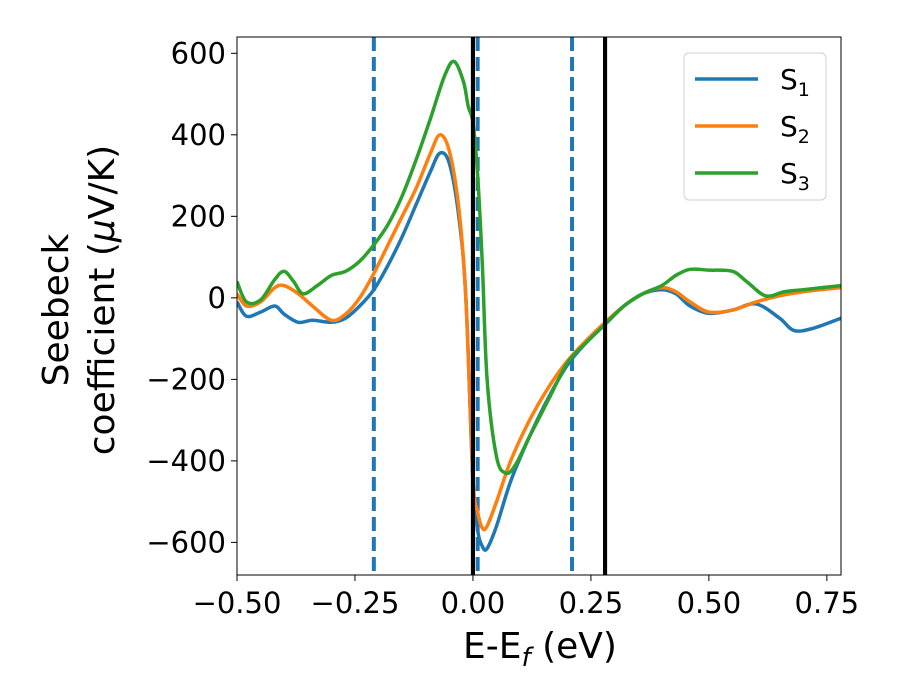 Image resolution: width=900 pixels, height=700 pixels. I want to click on x-axis-label: E-Ef (eV), so click(540, 649).